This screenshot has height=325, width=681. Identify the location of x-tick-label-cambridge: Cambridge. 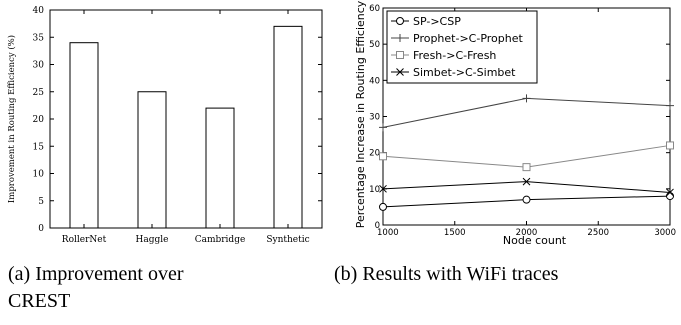
(220, 240).